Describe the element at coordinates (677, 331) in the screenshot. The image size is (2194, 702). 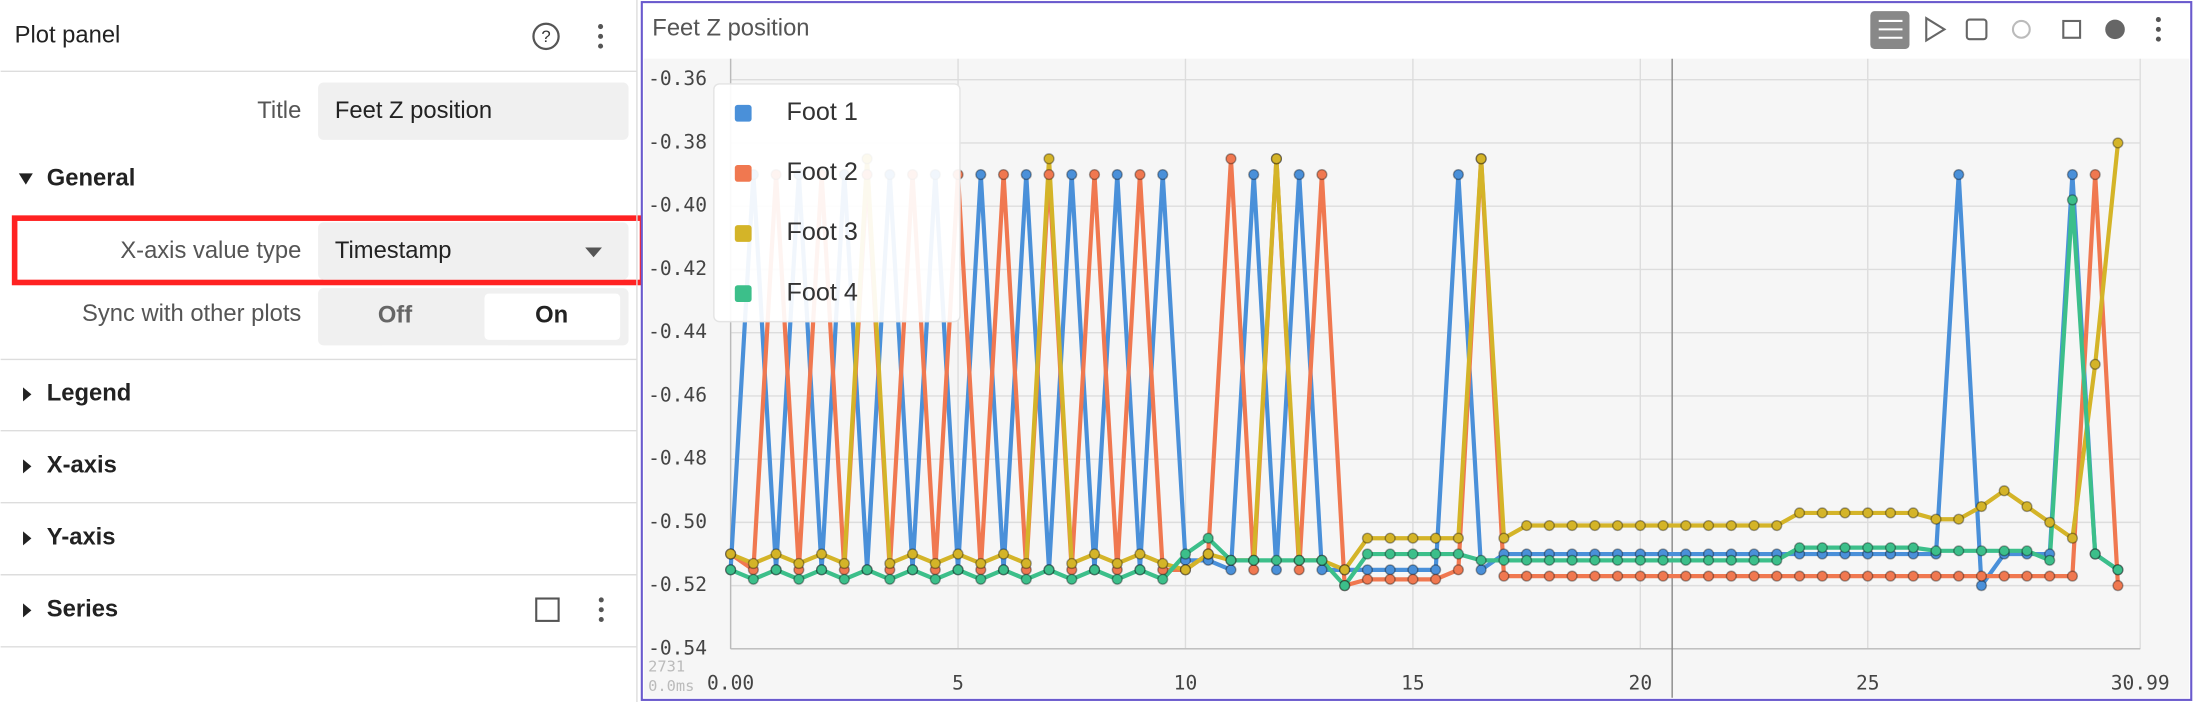
I see `y-tick-label: -0.44` at that location.